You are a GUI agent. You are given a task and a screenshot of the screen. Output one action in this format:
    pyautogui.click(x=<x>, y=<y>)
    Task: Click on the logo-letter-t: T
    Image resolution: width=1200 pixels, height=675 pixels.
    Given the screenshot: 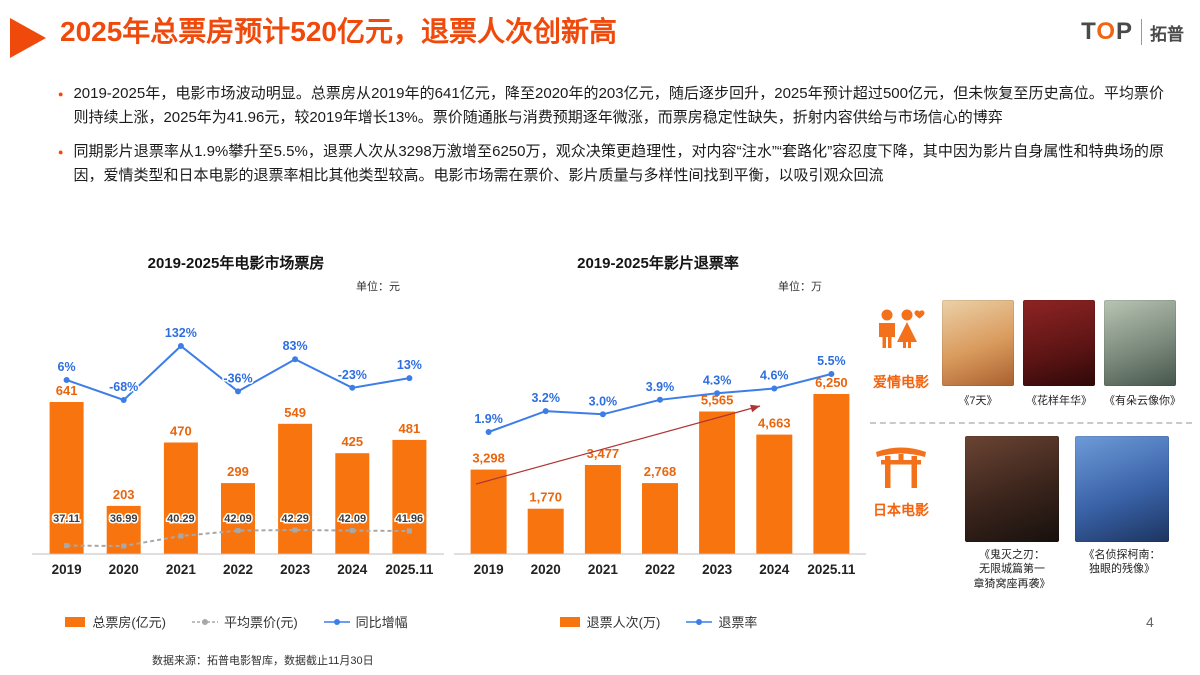 What is the action you would take?
    pyautogui.click(x=1089, y=31)
    